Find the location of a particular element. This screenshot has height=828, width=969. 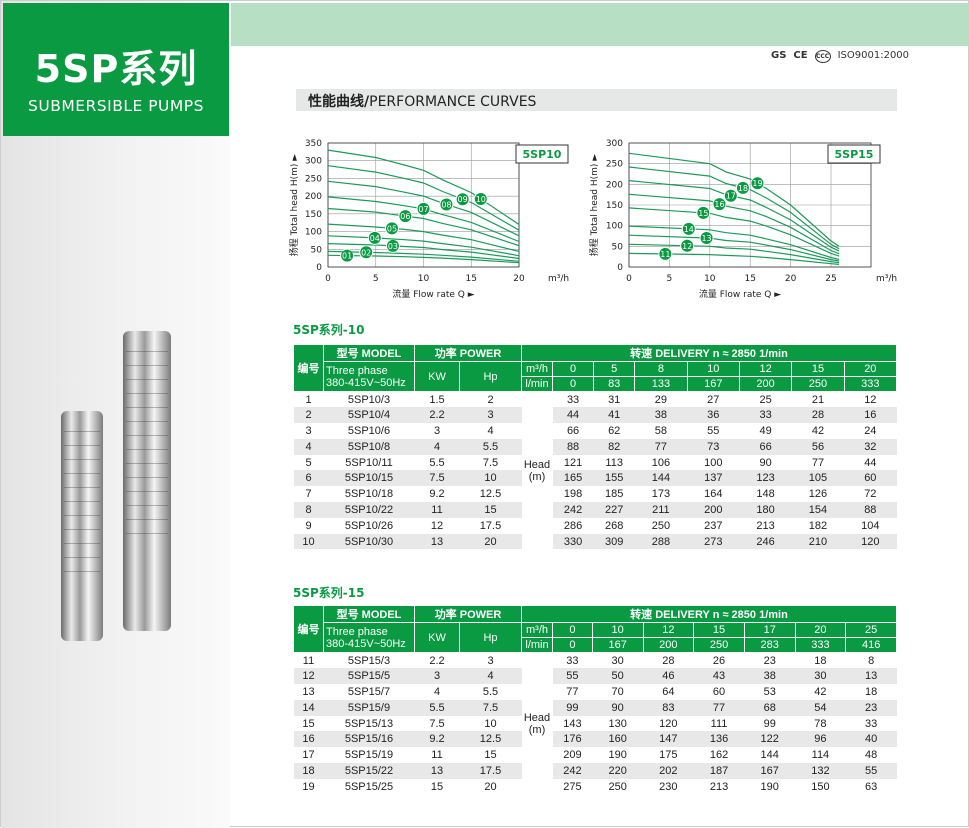

head-value: 309 is located at coordinates (614, 541).